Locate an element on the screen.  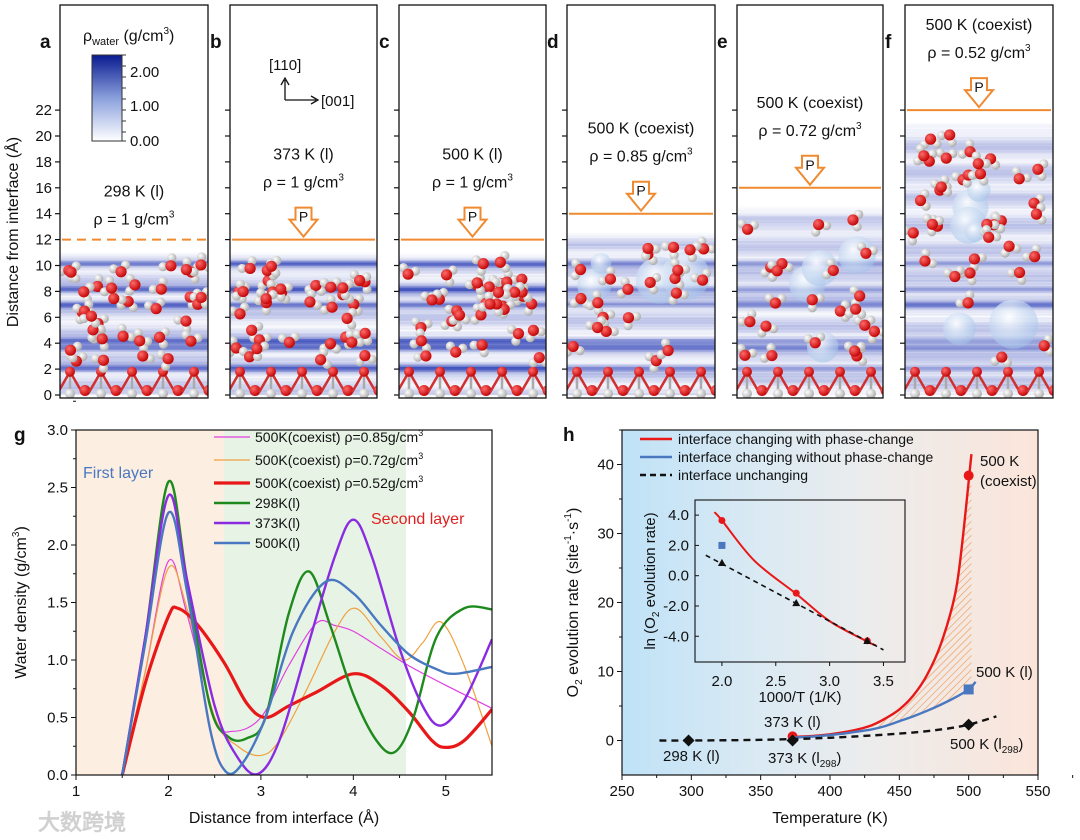
snapshot-panel-c: c P 500 K (l) ρ = 1 g/cm3 is located at coordinates (463, 201).